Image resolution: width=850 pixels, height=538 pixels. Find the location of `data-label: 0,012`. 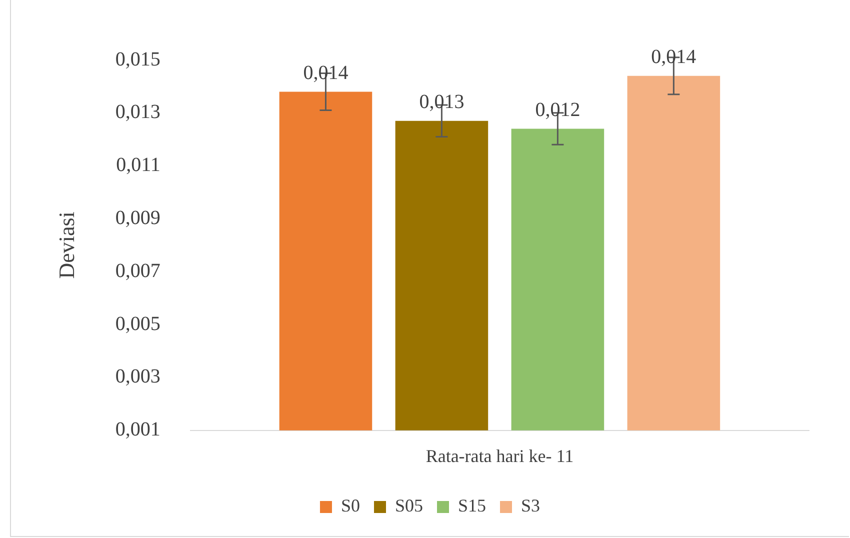

data-label: 0,012 is located at coordinates (557, 110).